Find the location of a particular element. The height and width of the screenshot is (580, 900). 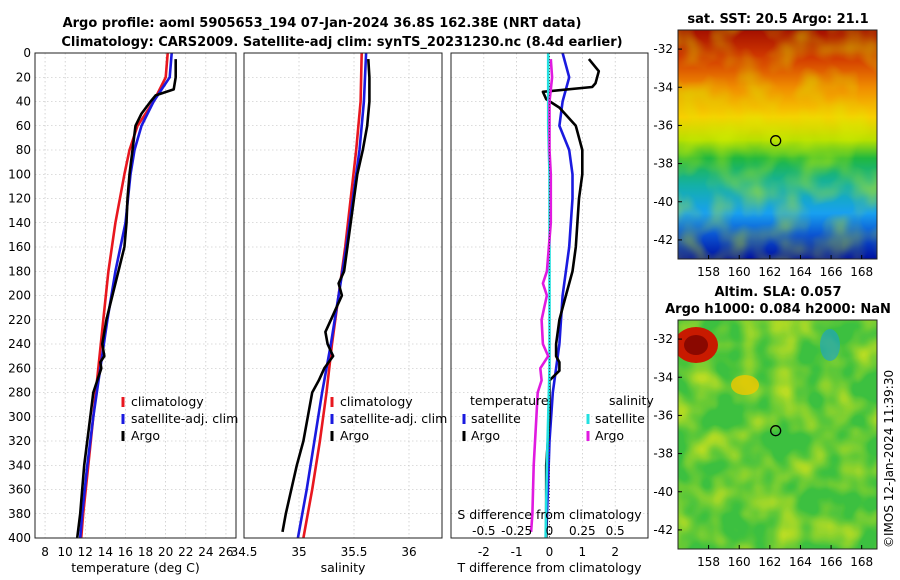

sst-texture is located at coordinates (777, 144).